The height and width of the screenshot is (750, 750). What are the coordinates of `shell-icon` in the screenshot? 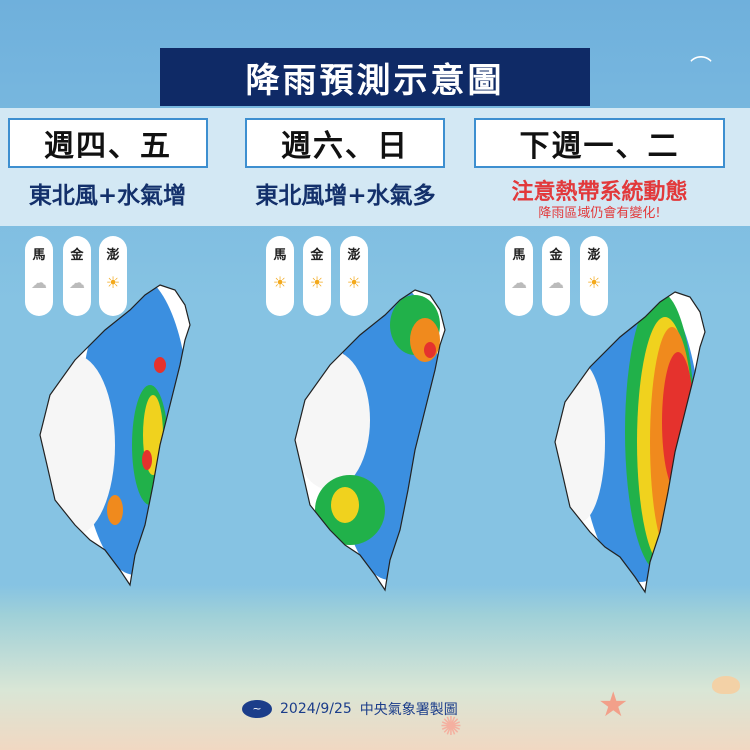 It's located at (726, 685).